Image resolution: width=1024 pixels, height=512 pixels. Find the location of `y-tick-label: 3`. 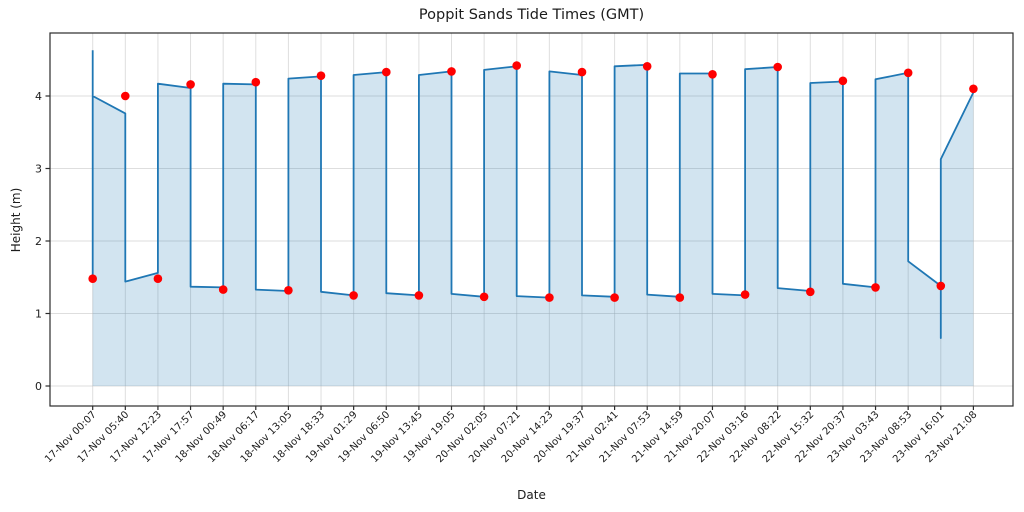

y-tick-label: 3 is located at coordinates (38, 168).